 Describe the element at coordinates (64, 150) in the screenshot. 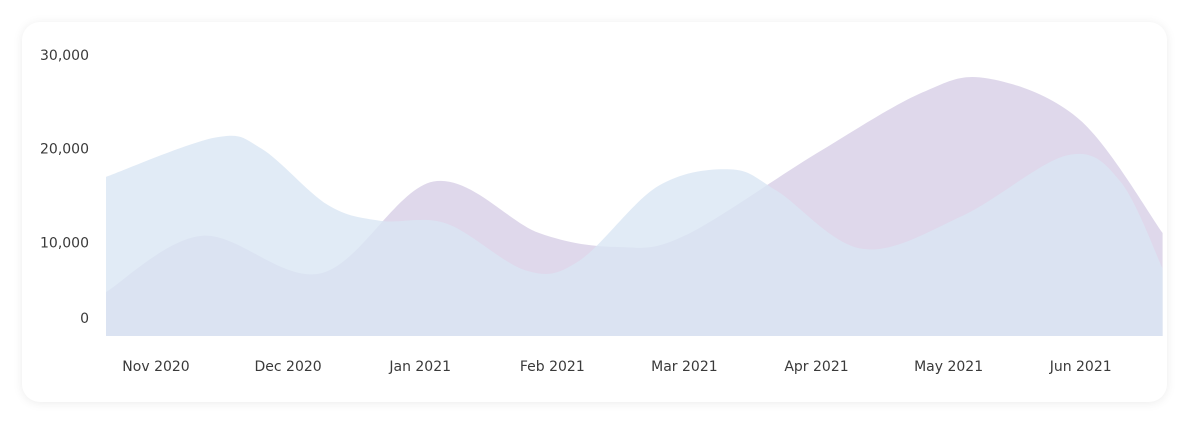

I see `y-tick-label: 20,000` at that location.